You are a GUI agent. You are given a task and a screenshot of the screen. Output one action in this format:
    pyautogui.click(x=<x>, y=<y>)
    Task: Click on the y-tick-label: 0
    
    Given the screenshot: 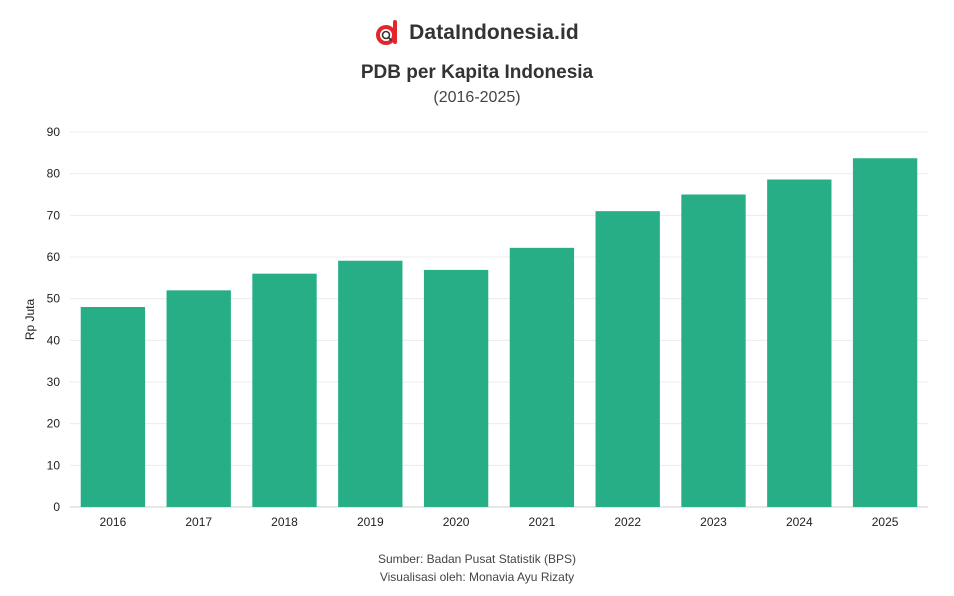 What is the action you would take?
    pyautogui.click(x=56, y=507)
    